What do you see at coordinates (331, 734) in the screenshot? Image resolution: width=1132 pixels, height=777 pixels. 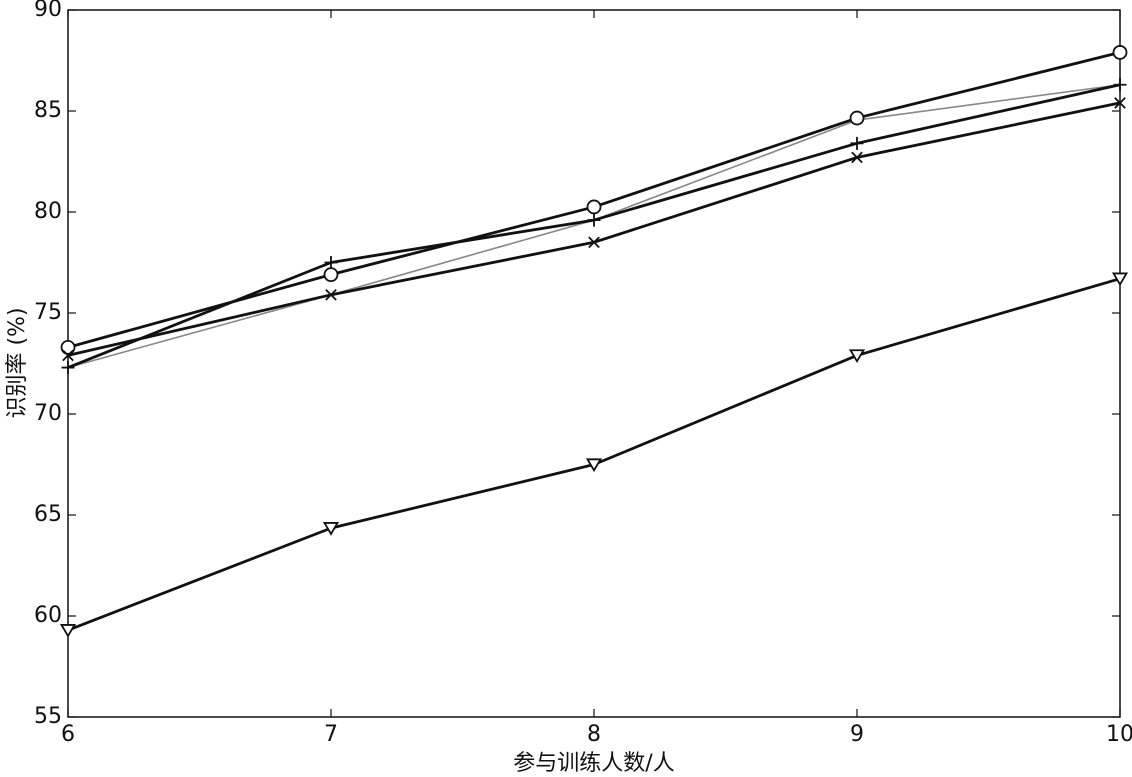 I see `x-tick-label: 7` at bounding box center [331, 734].